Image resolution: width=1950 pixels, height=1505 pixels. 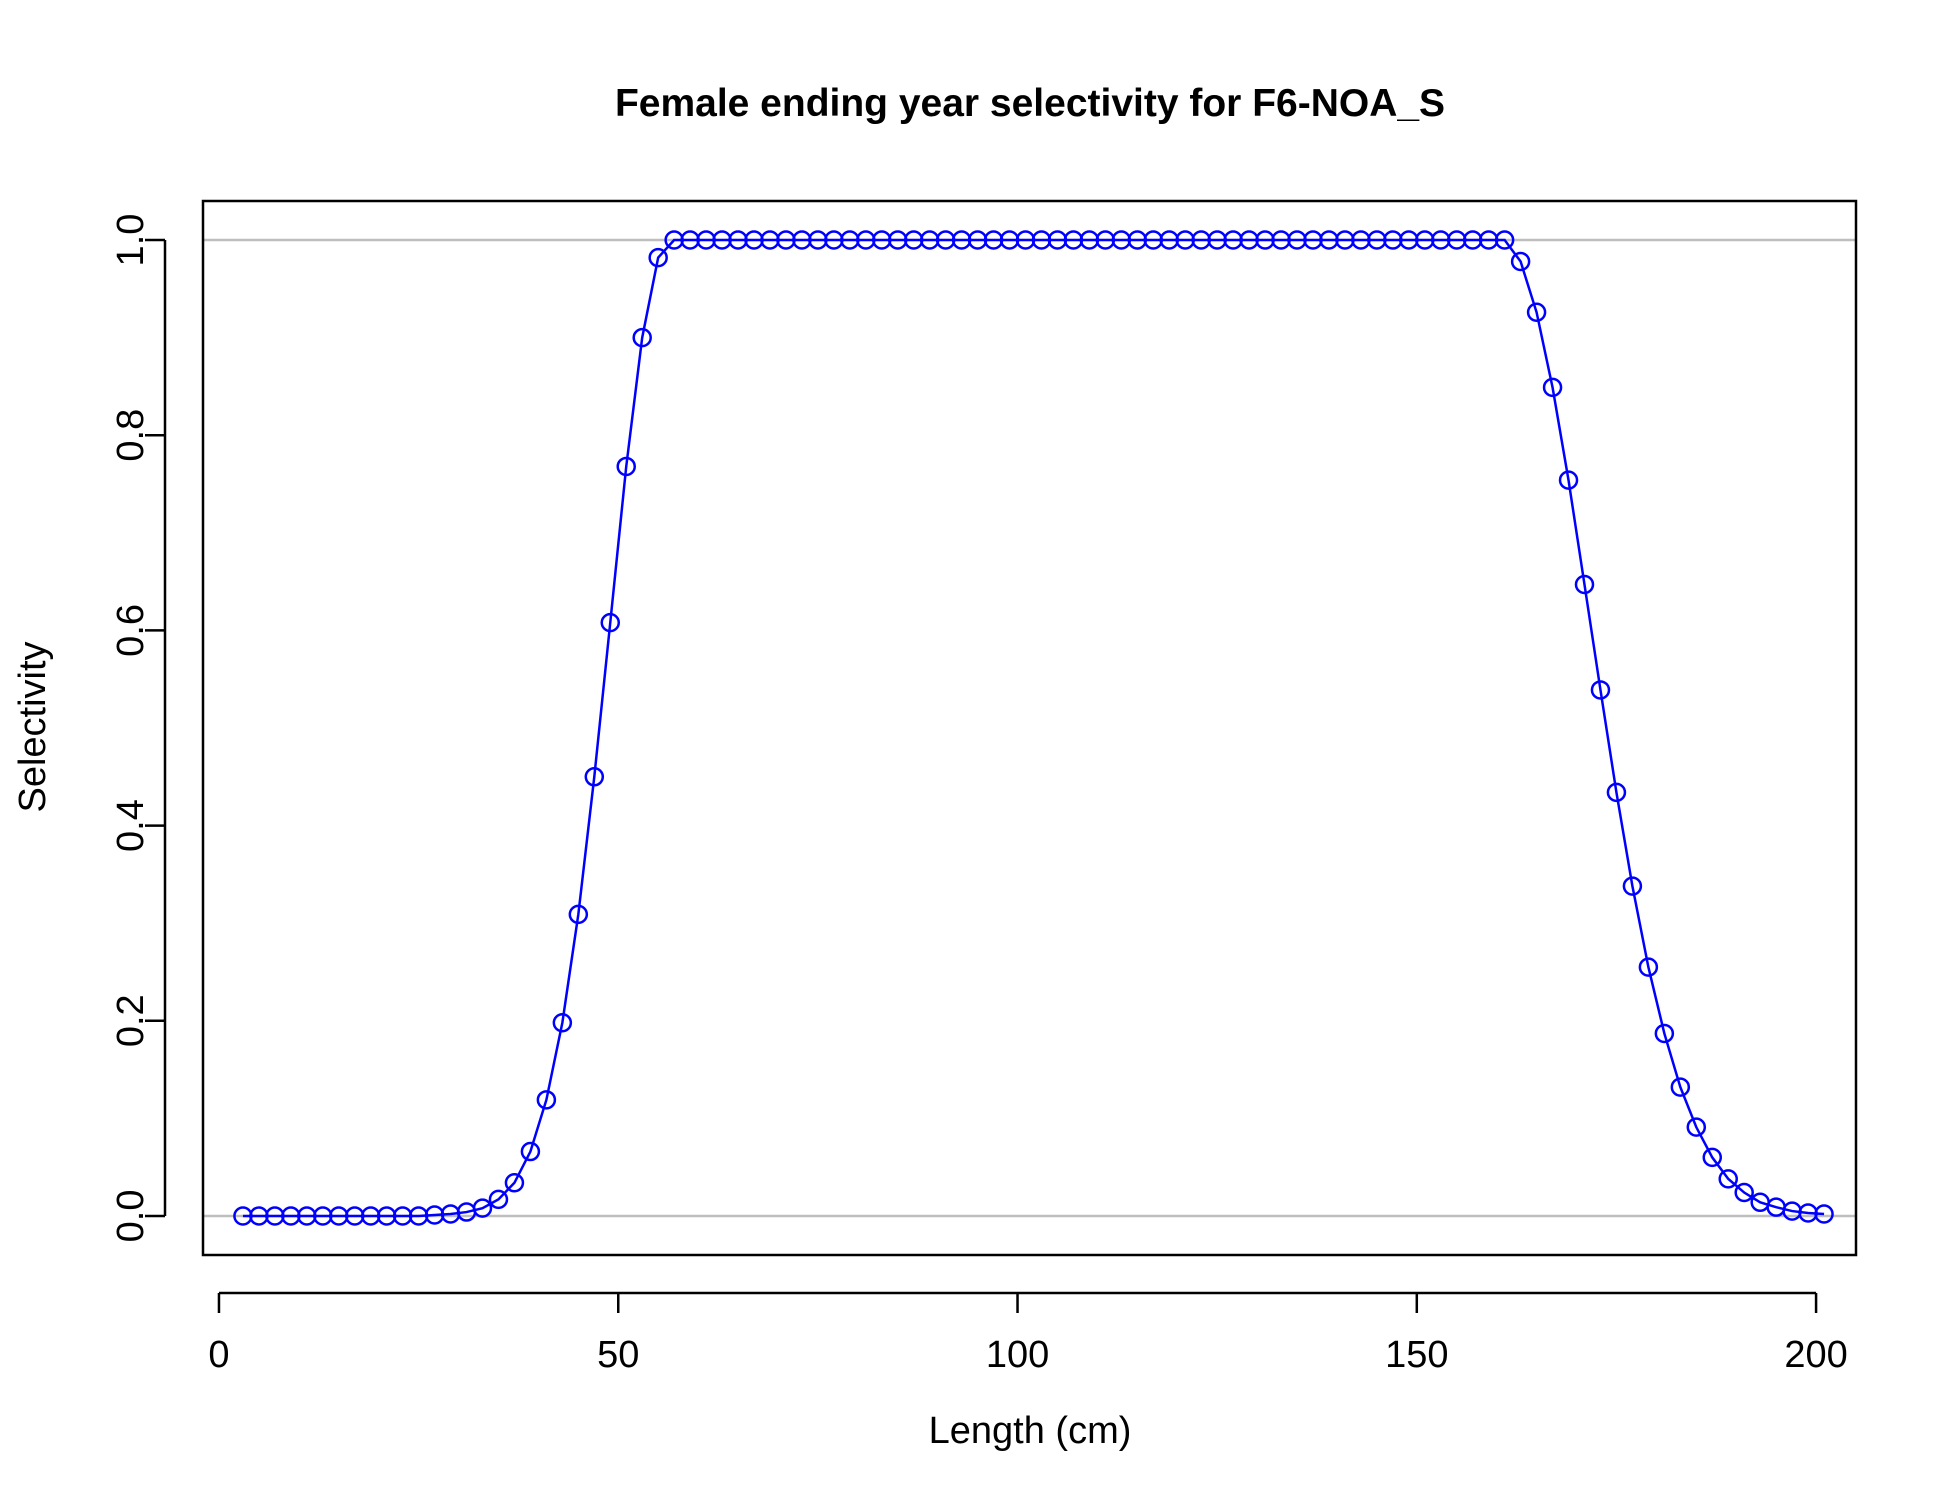 I want to click on x-axis: 0 50 100 150 200, so click(x=1028, y=1333).